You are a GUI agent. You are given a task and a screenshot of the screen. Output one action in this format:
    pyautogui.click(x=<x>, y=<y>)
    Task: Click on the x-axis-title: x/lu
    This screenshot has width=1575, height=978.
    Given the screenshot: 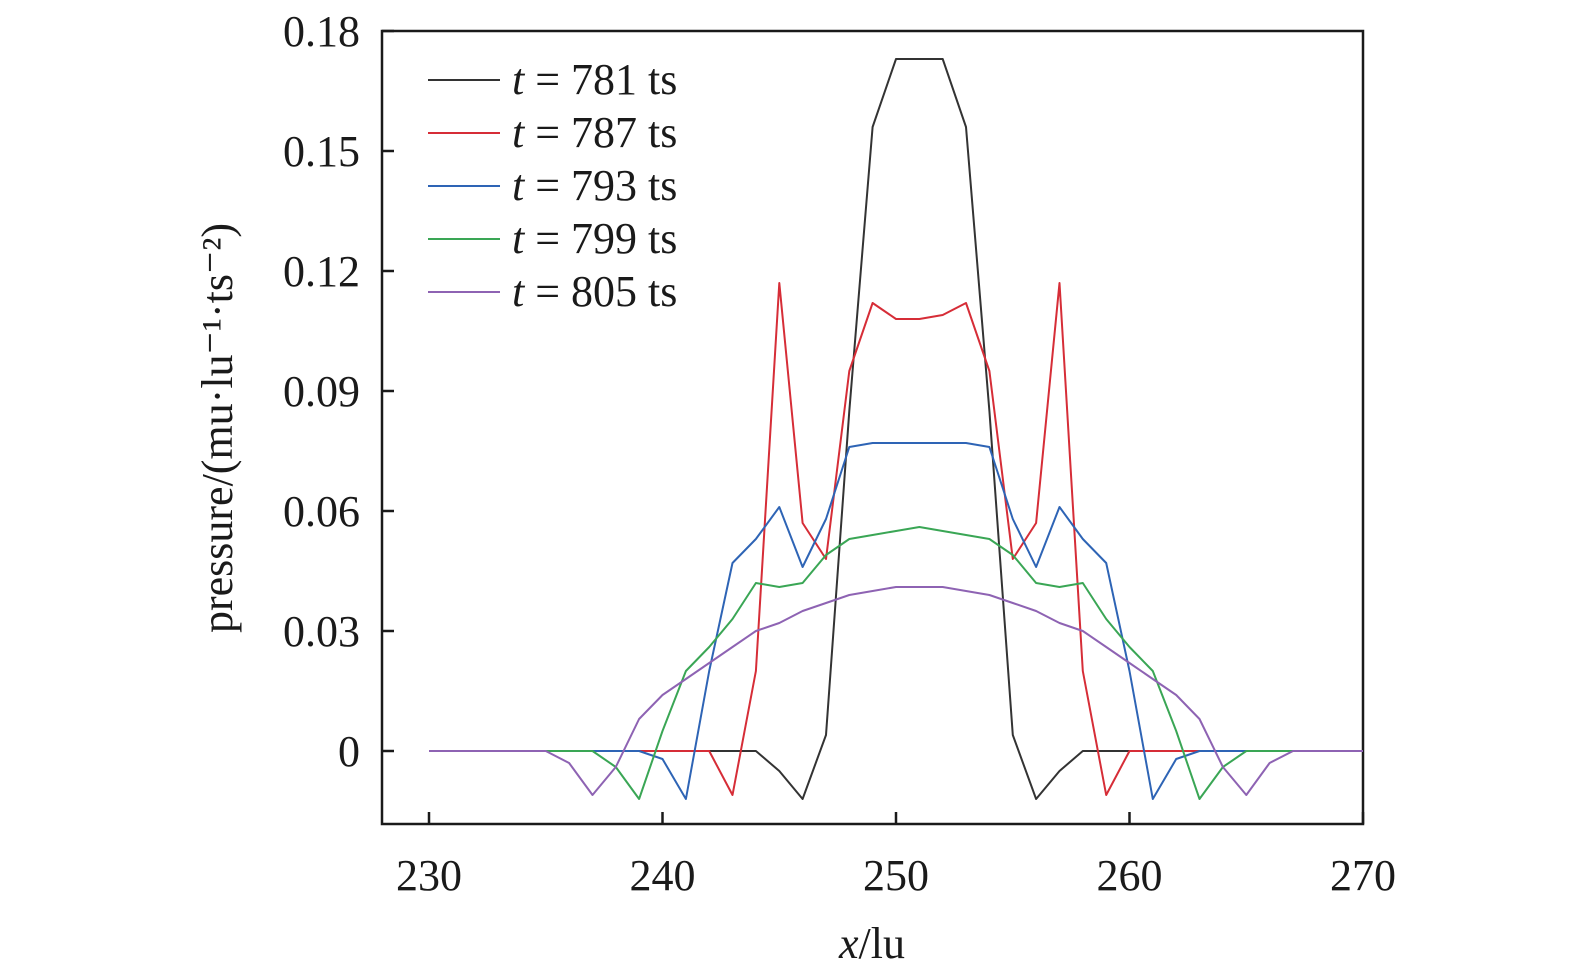 What is the action you would take?
    pyautogui.click(x=871, y=943)
    